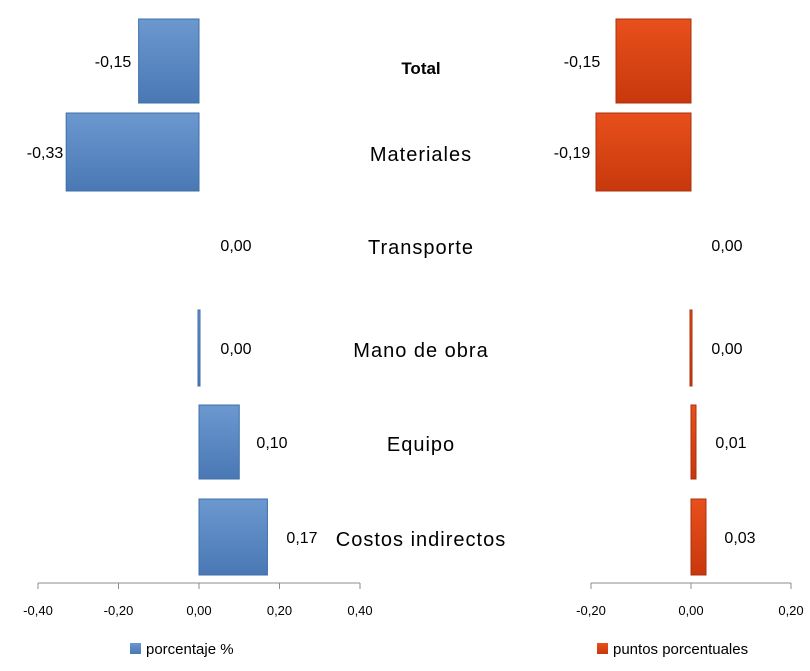  What do you see at coordinates (135, 648) in the screenshot?
I see `left-legend-swatch` at bounding box center [135, 648].